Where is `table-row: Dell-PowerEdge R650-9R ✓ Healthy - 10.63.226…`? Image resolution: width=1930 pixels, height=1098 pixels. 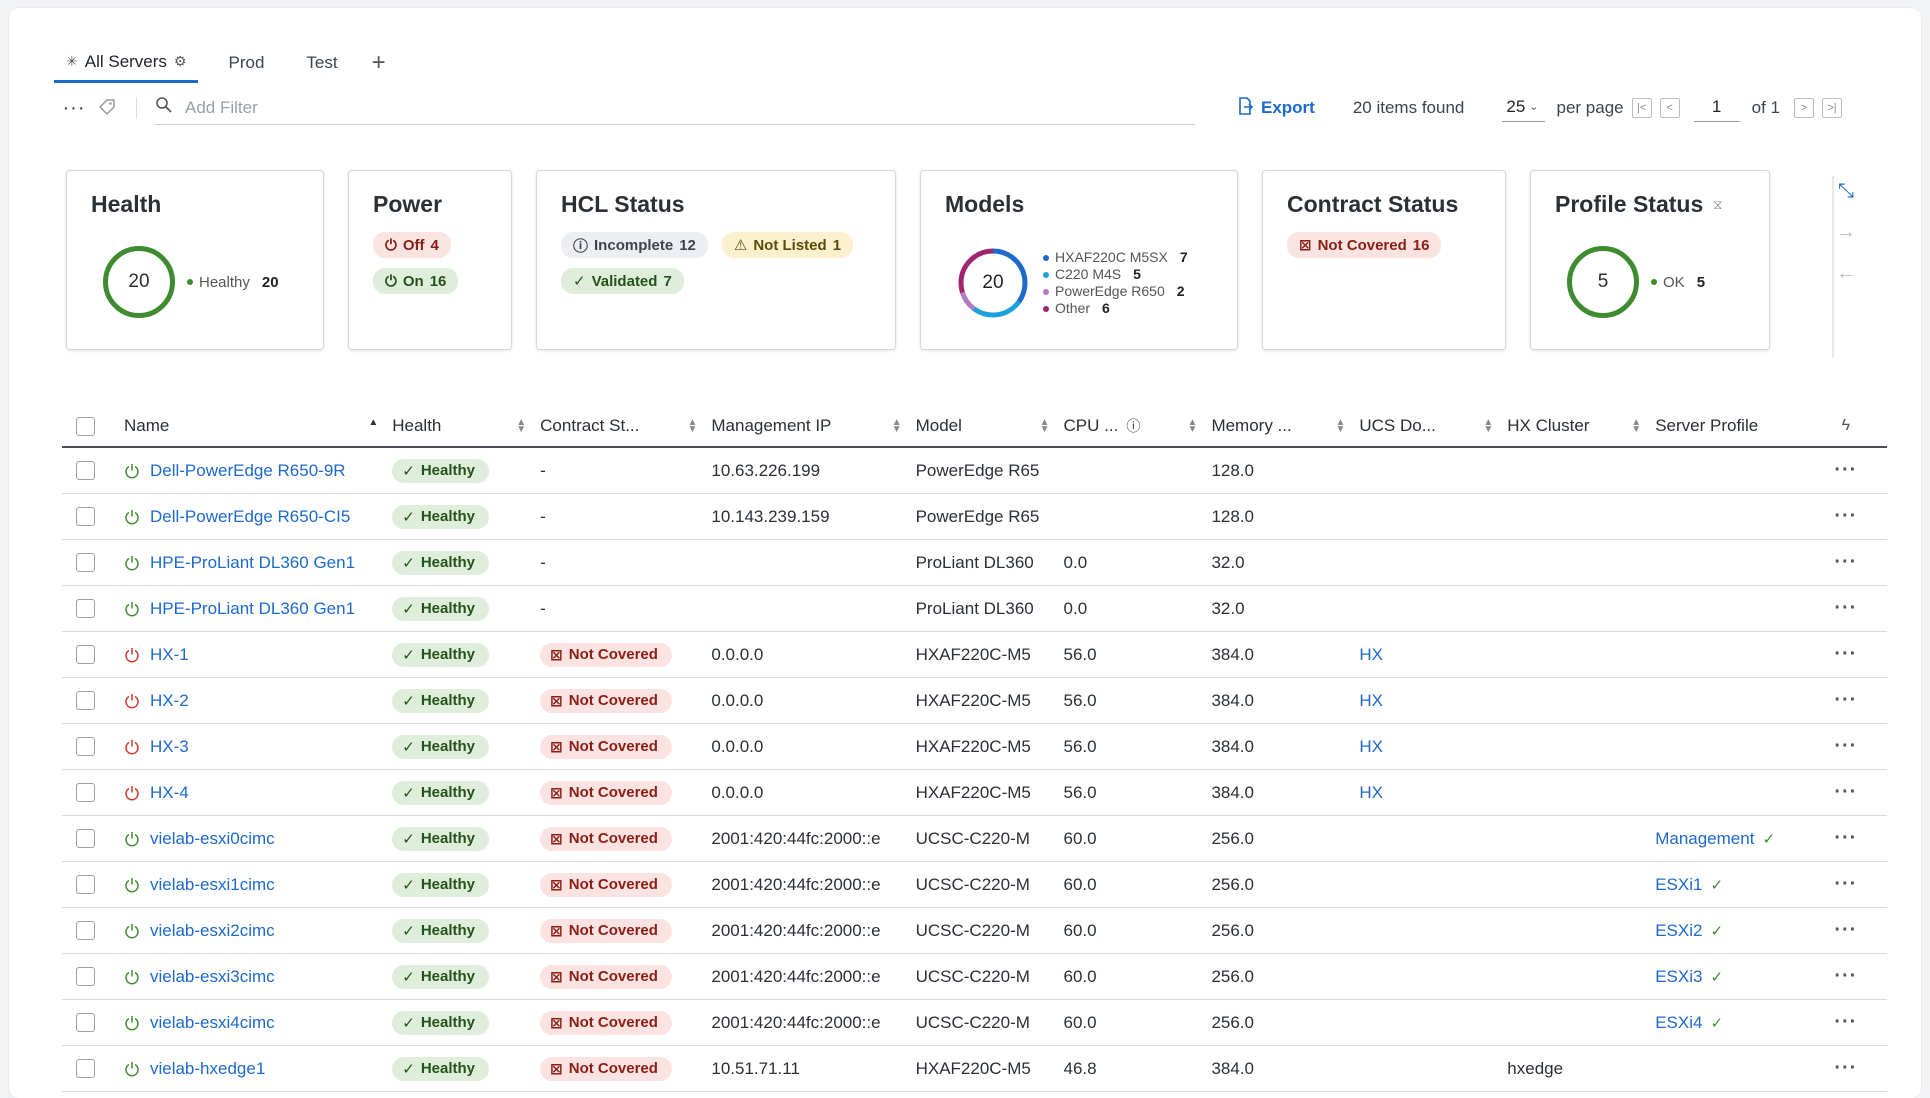 table-row: Dell-PowerEdge R650-9R ✓ Healthy - 10.63.226… is located at coordinates (974, 471).